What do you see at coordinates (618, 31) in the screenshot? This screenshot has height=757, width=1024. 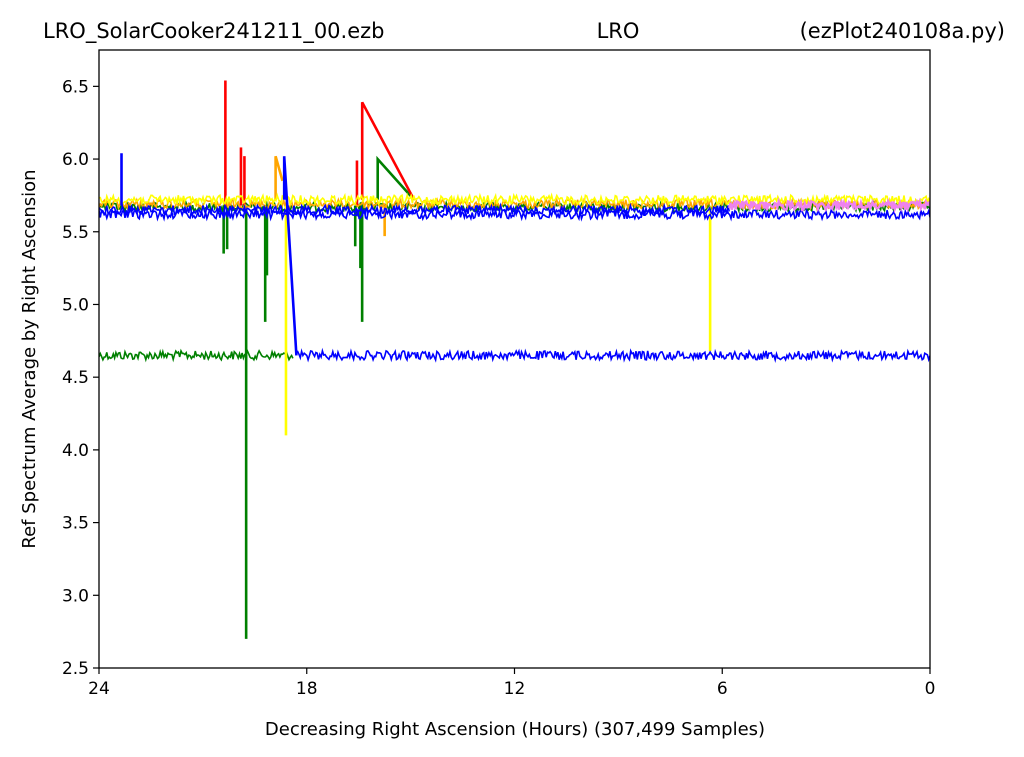 I see `title-observatory: LRO` at bounding box center [618, 31].